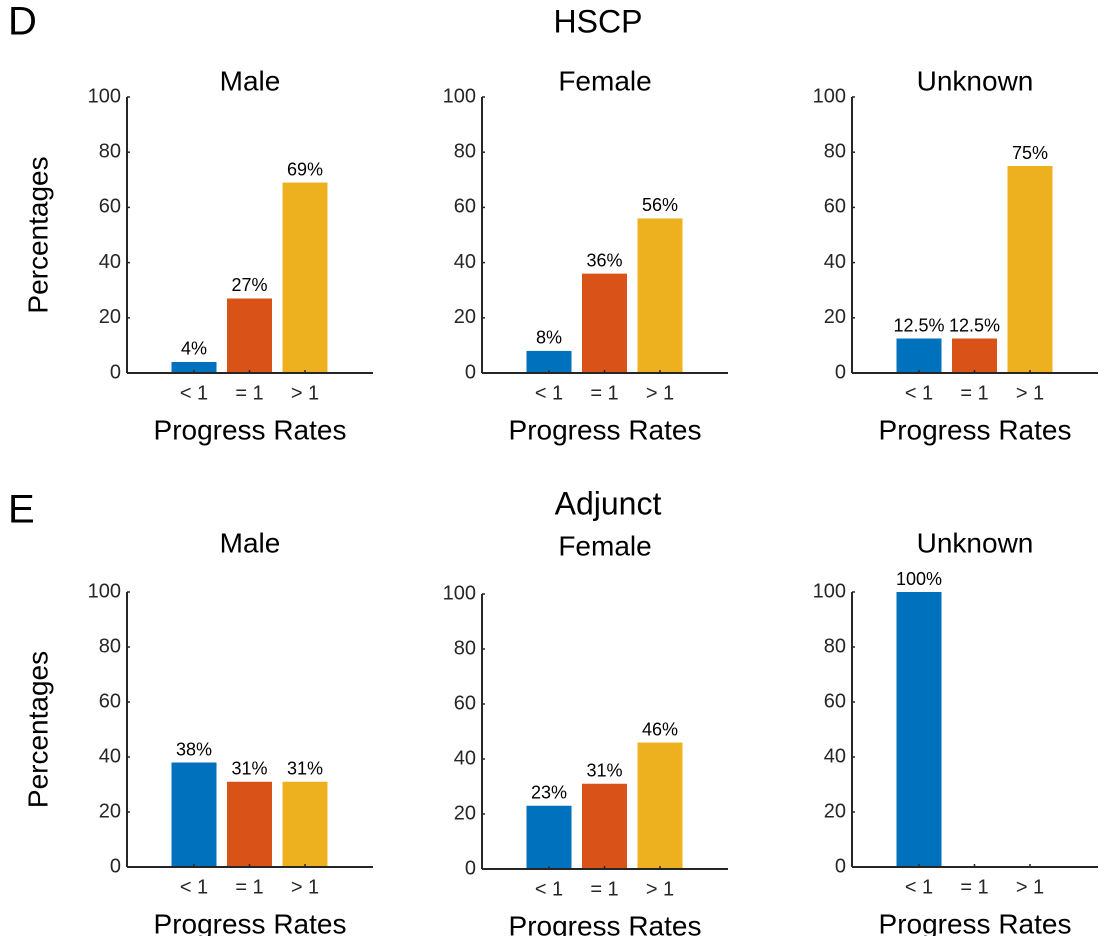 The height and width of the screenshot is (936, 1105). Describe the element at coordinates (660, 205) in the screenshot. I see `value-label: 56%` at that location.